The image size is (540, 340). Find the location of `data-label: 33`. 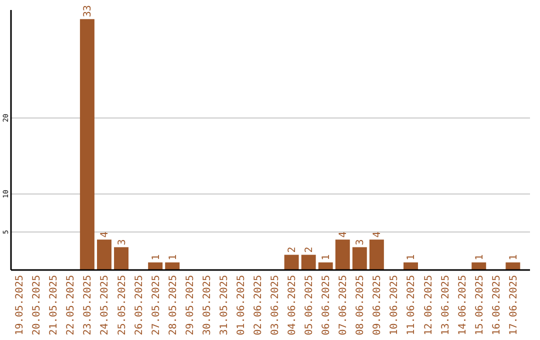

data-label: 33 is located at coordinates (88, 11).